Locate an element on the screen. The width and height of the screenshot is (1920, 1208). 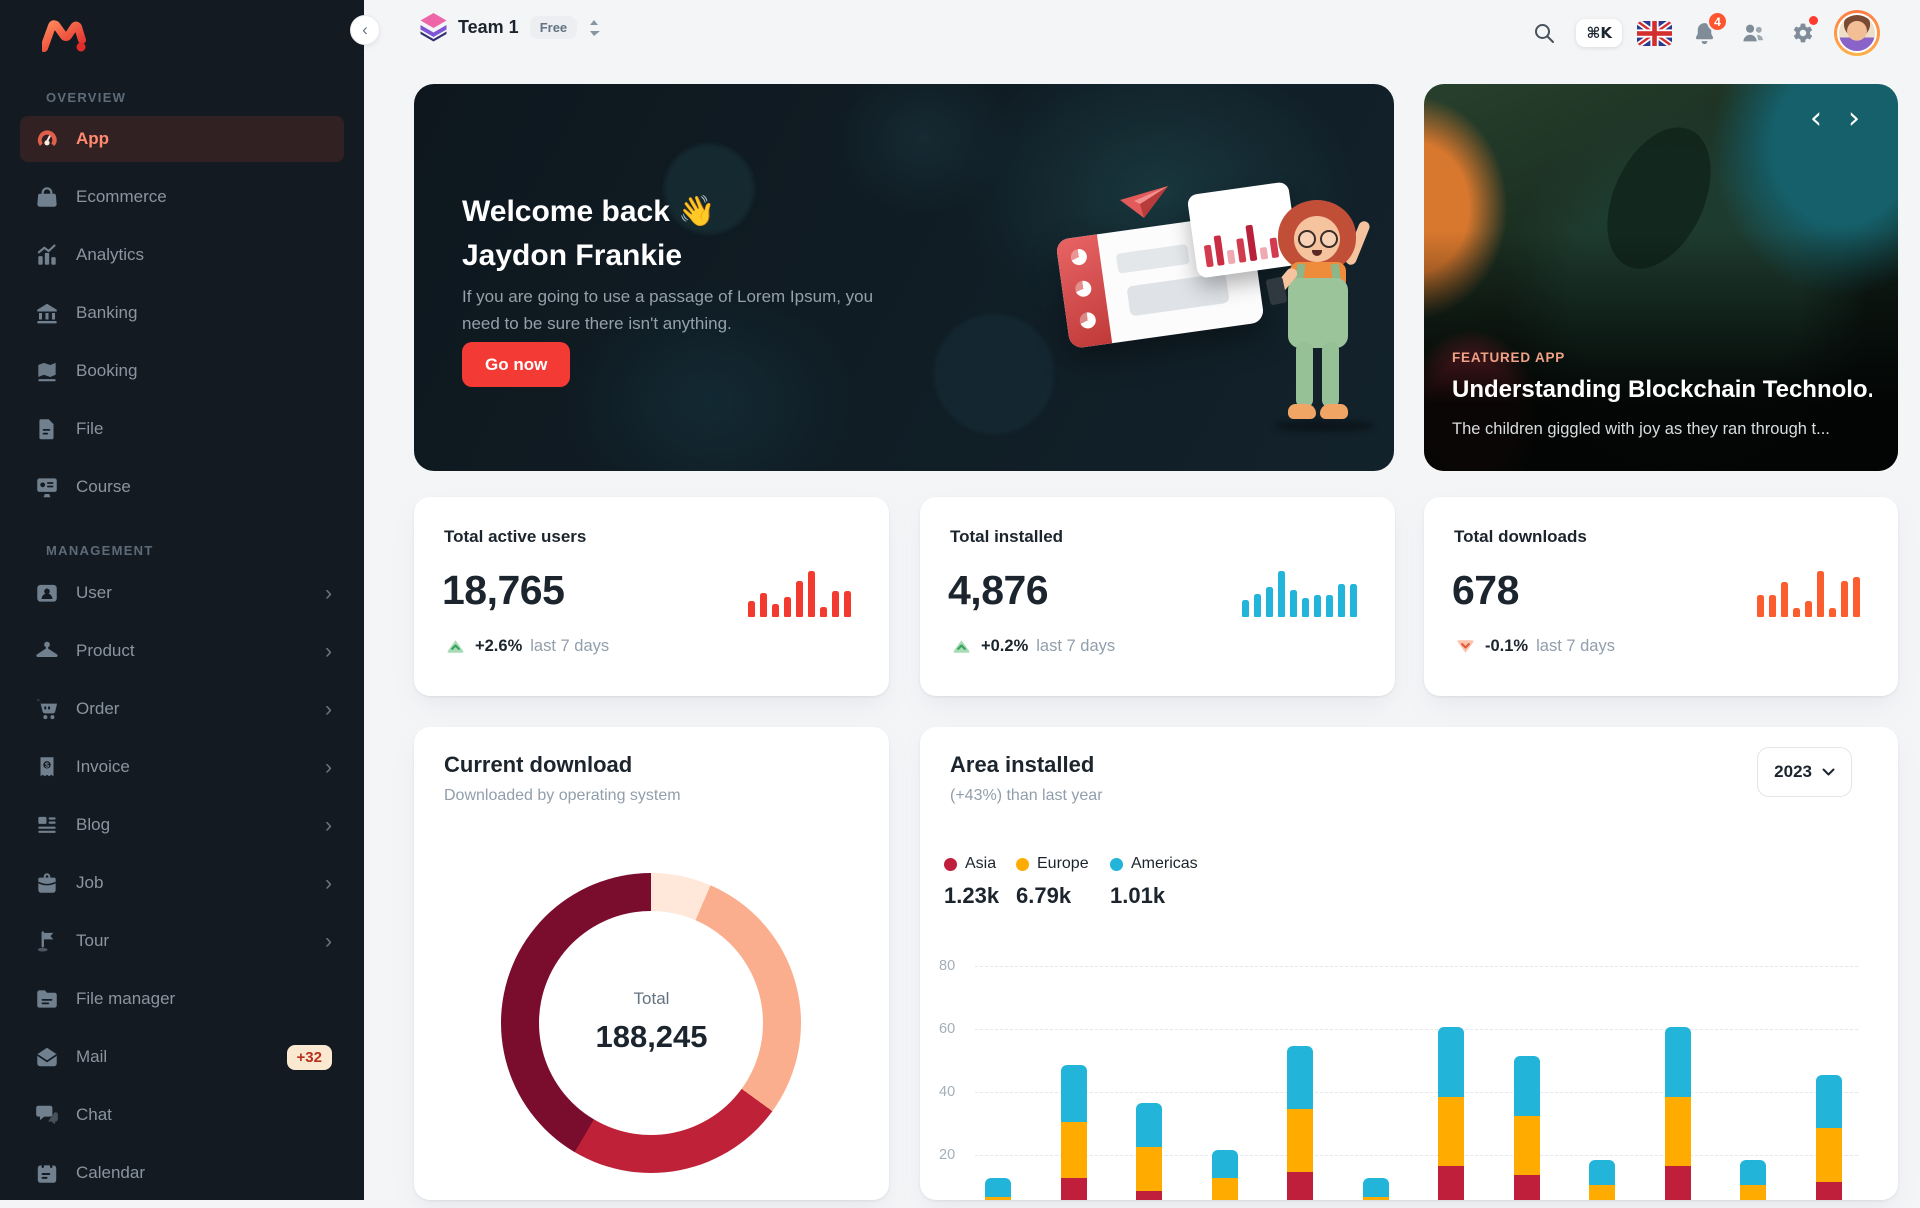
welcome-title: Welcome back 👋 Jaydon Frankie is located at coordinates (589, 234).